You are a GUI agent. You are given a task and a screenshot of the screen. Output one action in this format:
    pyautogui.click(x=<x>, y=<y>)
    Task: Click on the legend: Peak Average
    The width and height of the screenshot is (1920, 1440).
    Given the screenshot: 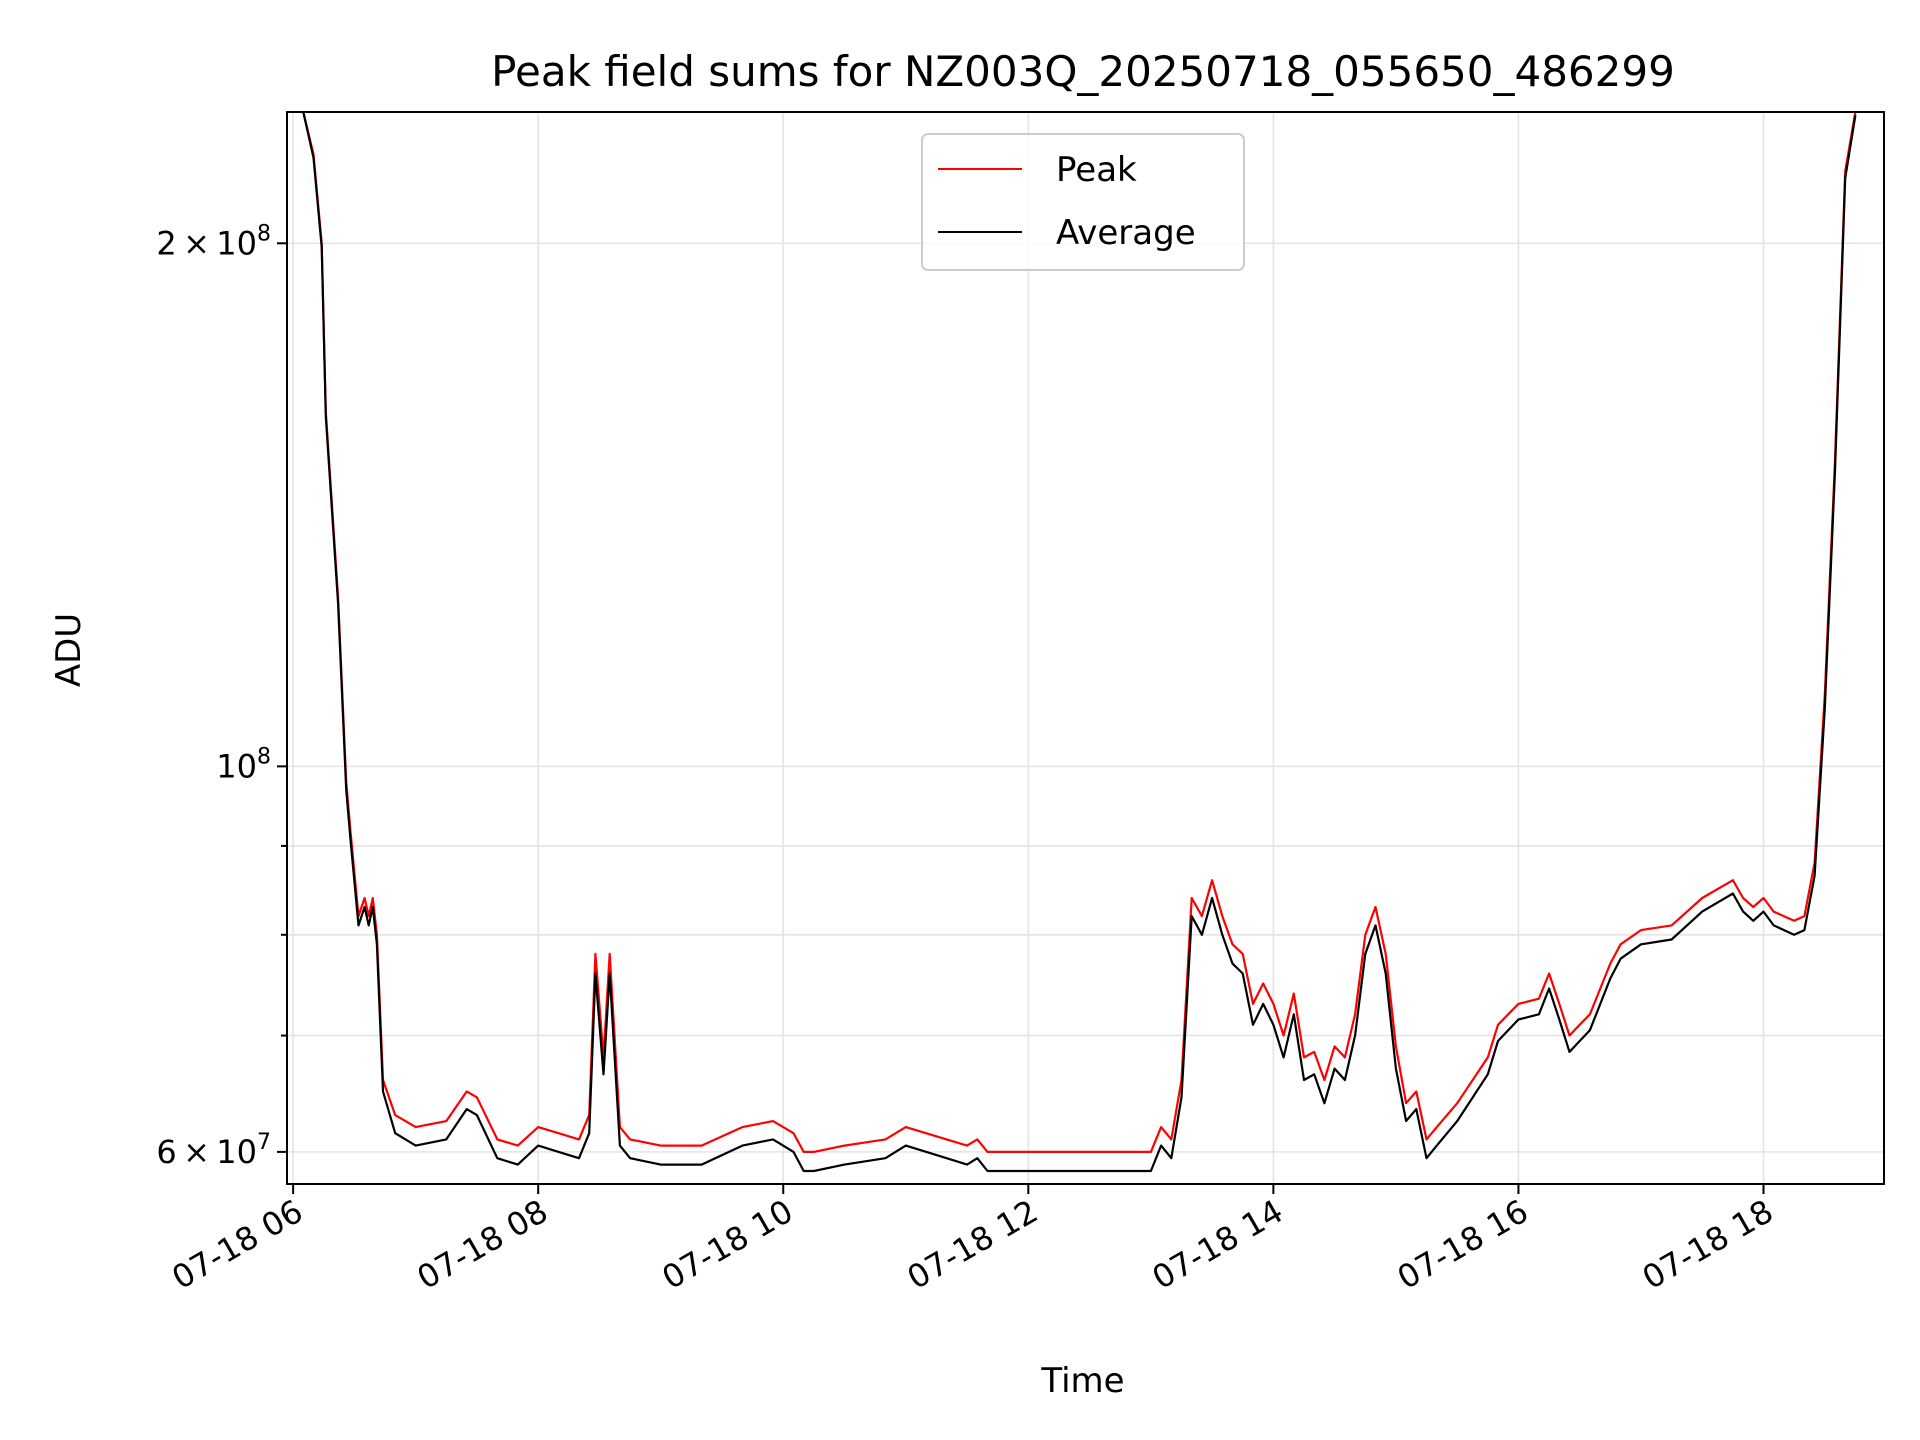 What is the action you would take?
    pyautogui.click(x=1083, y=202)
    